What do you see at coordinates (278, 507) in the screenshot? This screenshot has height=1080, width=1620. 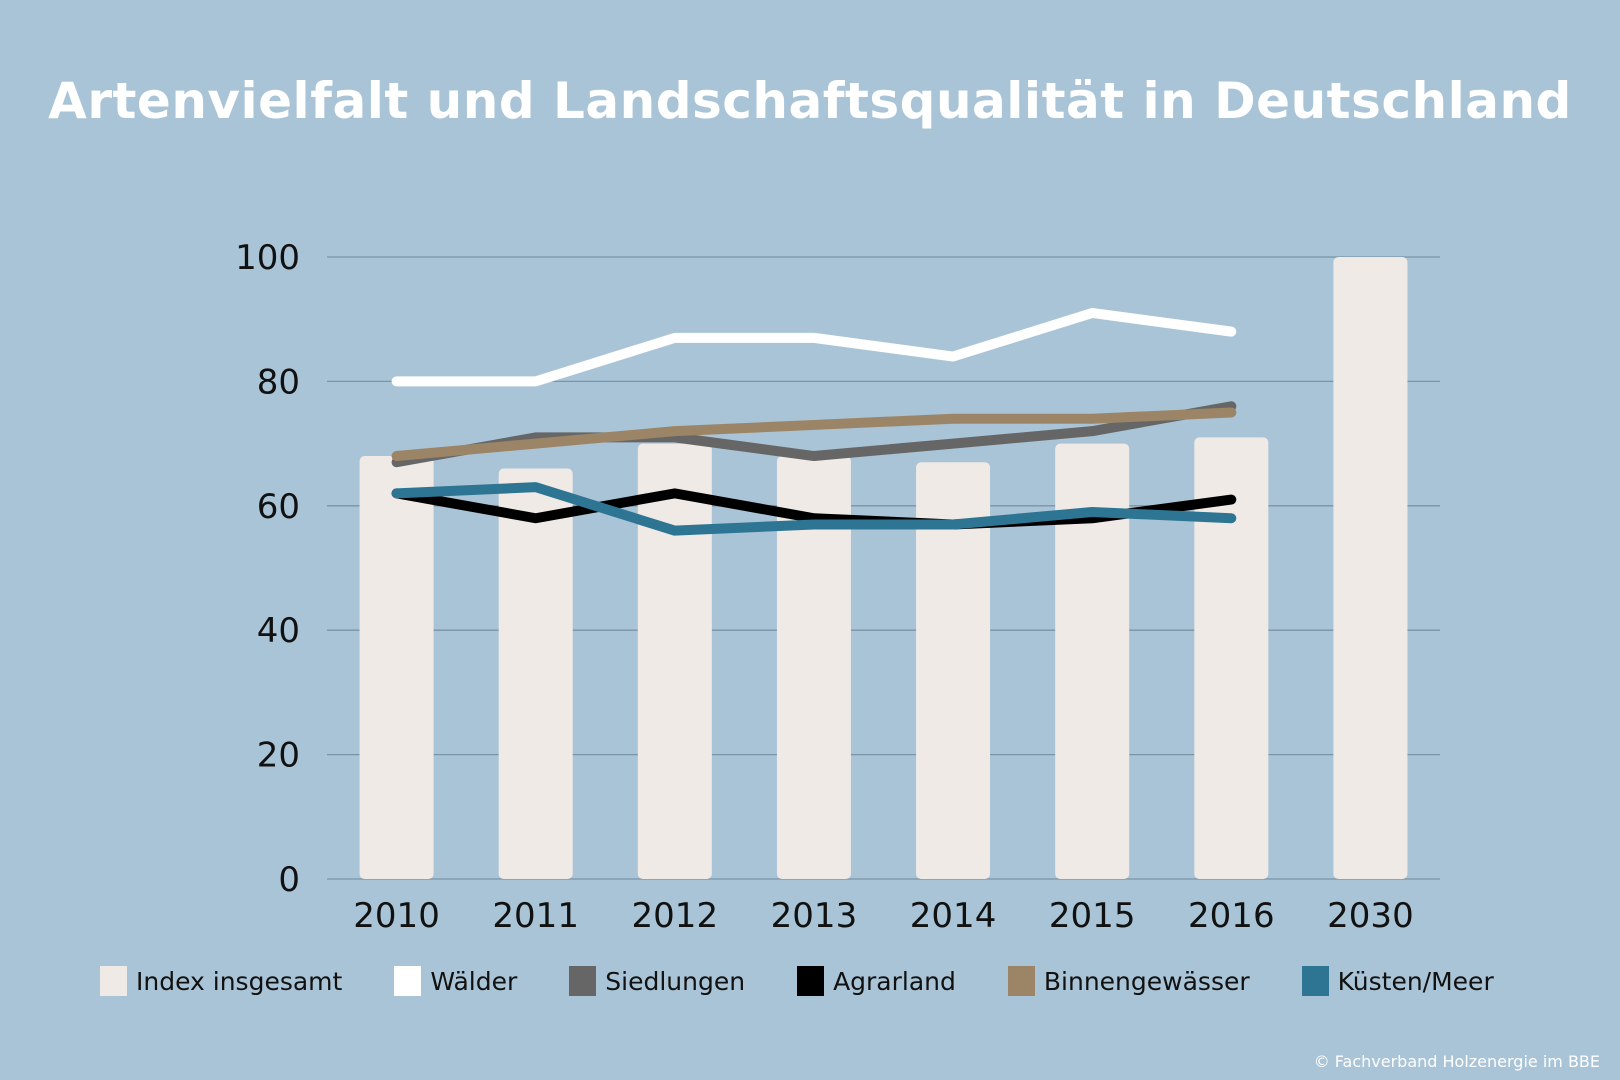 I see `y-tick-label: 60` at bounding box center [278, 507].